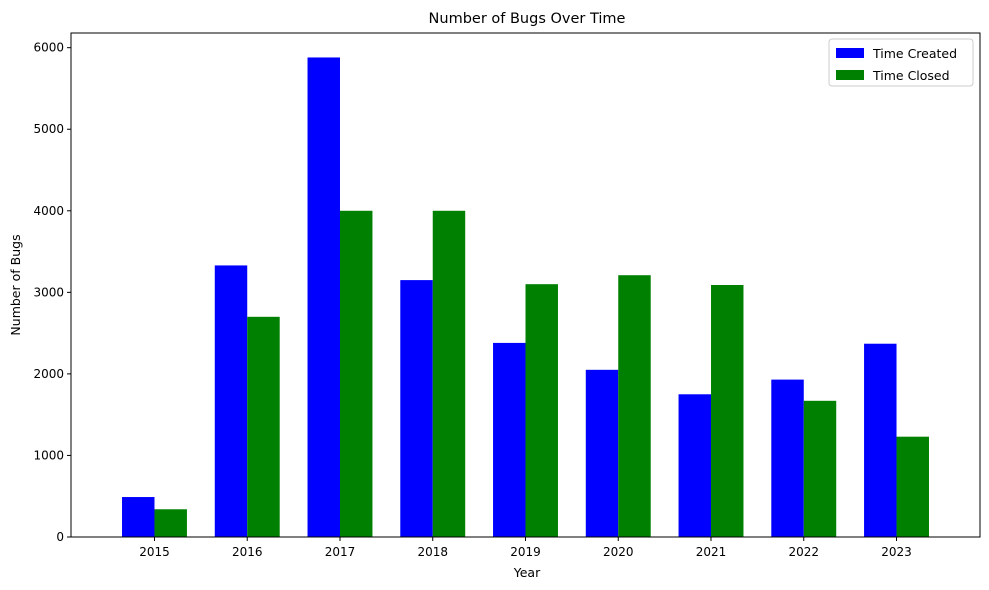  Describe the element at coordinates (541, 410) in the screenshot. I see `bar-time-closed-2019` at that location.